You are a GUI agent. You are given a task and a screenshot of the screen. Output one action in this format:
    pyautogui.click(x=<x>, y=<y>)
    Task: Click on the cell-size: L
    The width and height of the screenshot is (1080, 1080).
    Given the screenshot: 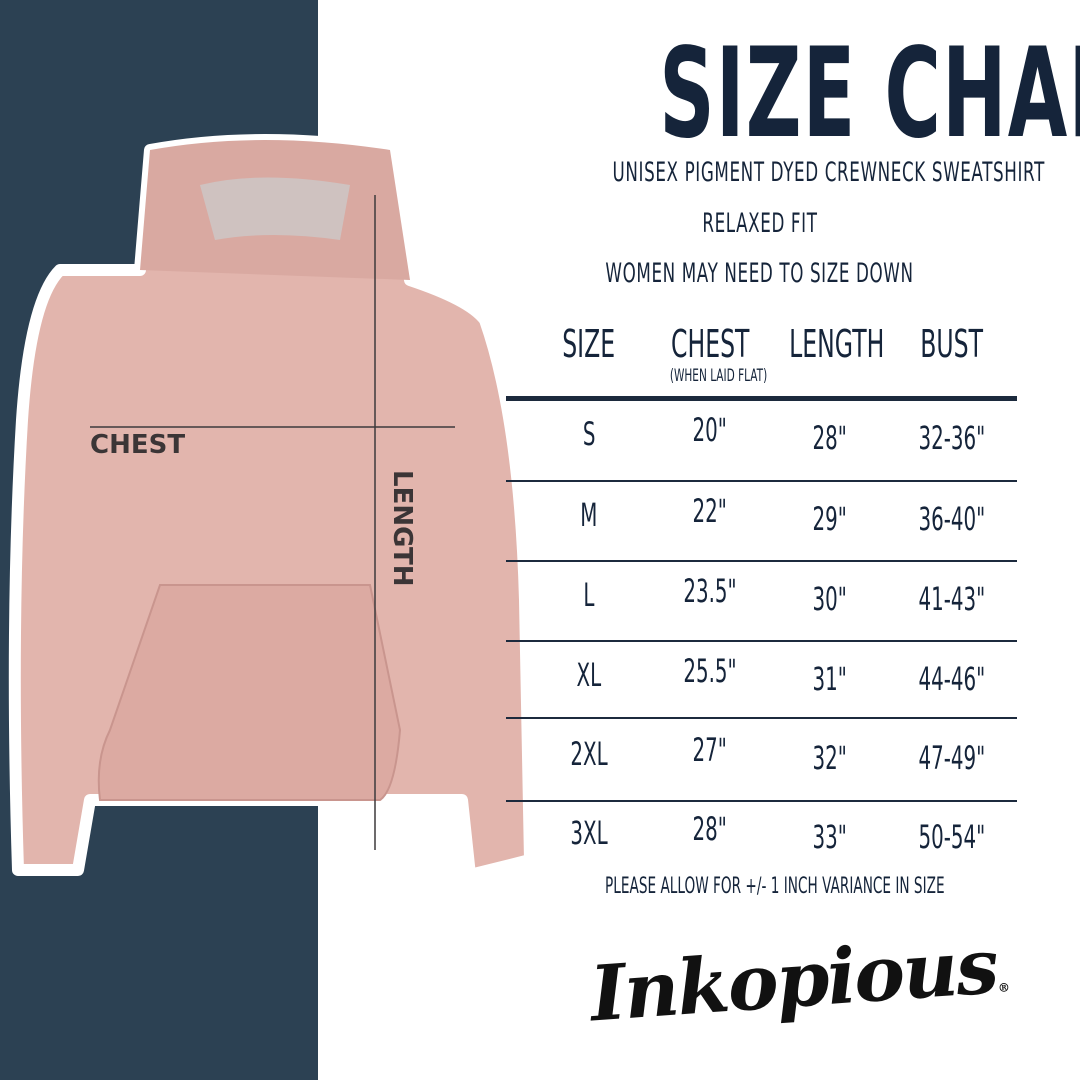 What is the action you would take?
    pyautogui.click(x=589, y=595)
    